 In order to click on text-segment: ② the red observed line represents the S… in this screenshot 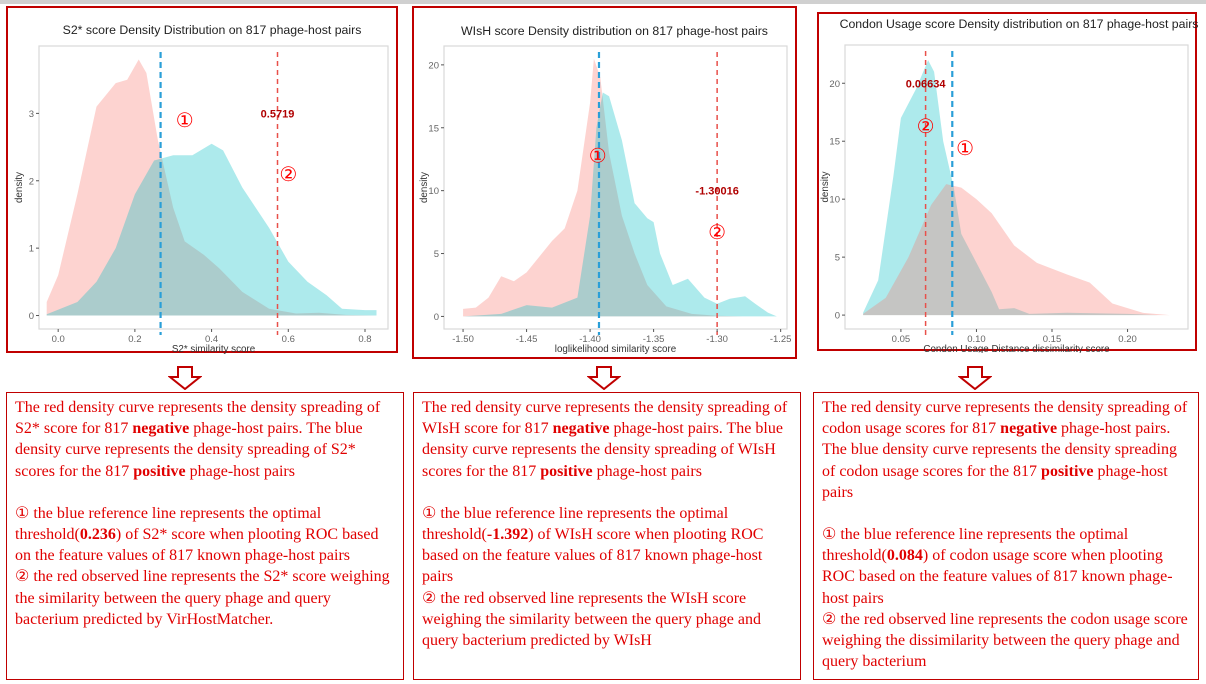, I will do `click(202, 598)`.